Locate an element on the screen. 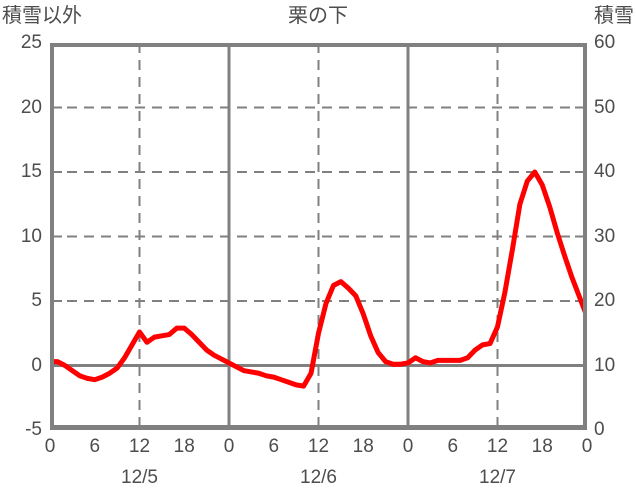  left-axis-title: 積雪以外 is located at coordinates (42, 16).